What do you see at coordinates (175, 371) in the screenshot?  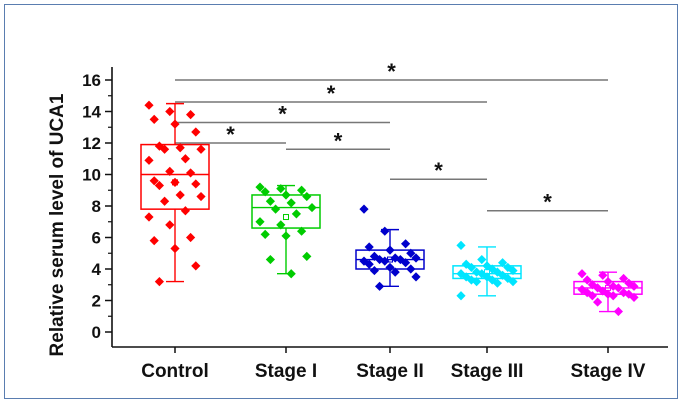 I see `x-category-label: Control` at bounding box center [175, 371].